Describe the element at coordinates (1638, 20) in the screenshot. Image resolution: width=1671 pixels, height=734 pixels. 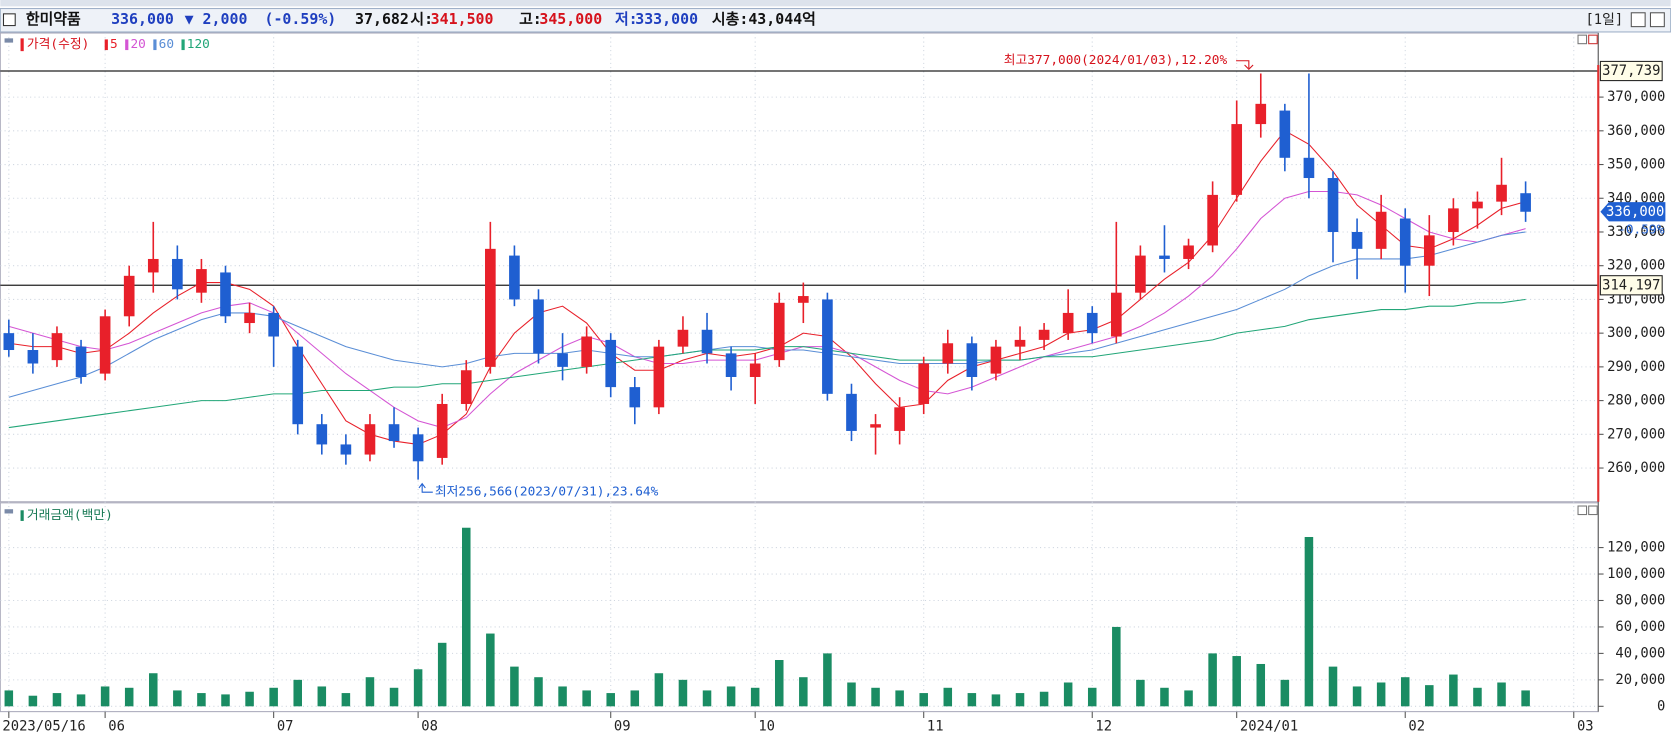
I see `maximize-button` at that location.